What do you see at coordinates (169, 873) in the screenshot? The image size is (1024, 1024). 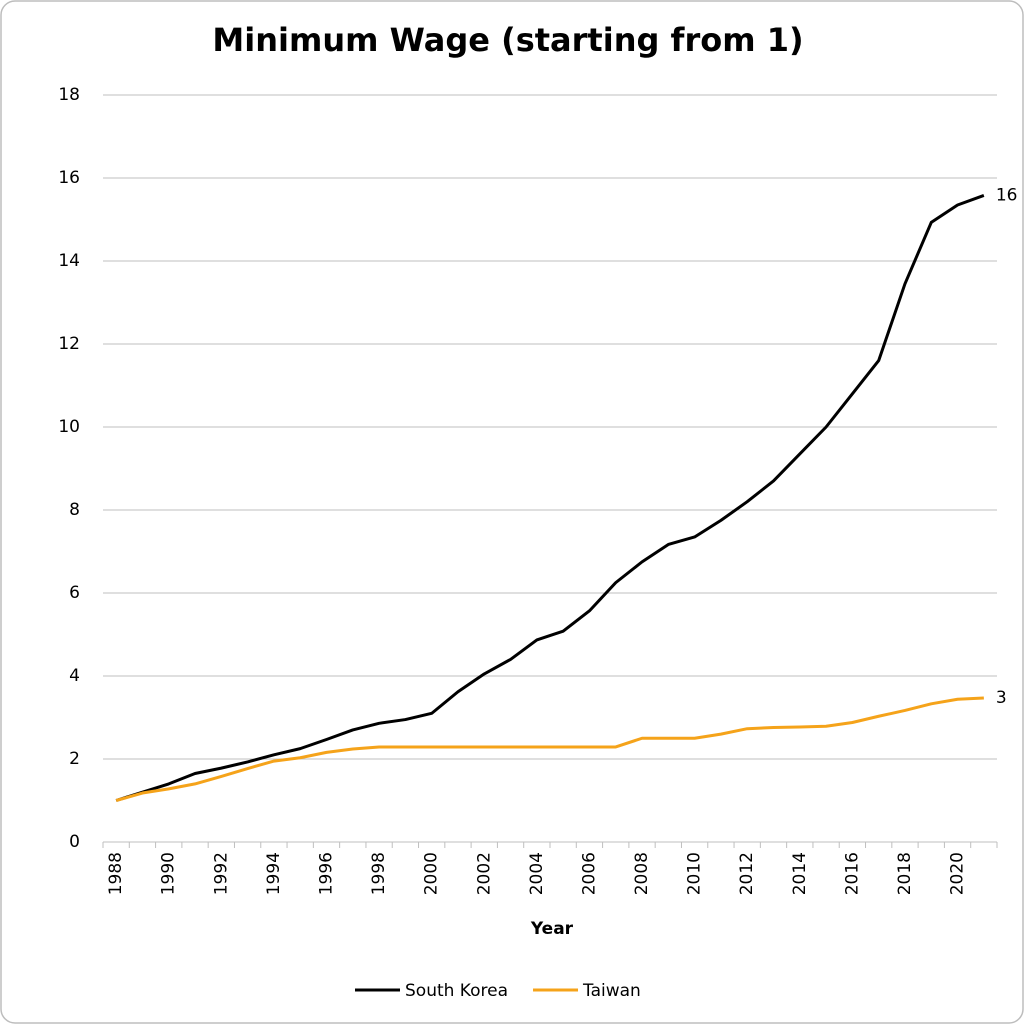 I see `x-tick-label: 1990` at bounding box center [169, 873].